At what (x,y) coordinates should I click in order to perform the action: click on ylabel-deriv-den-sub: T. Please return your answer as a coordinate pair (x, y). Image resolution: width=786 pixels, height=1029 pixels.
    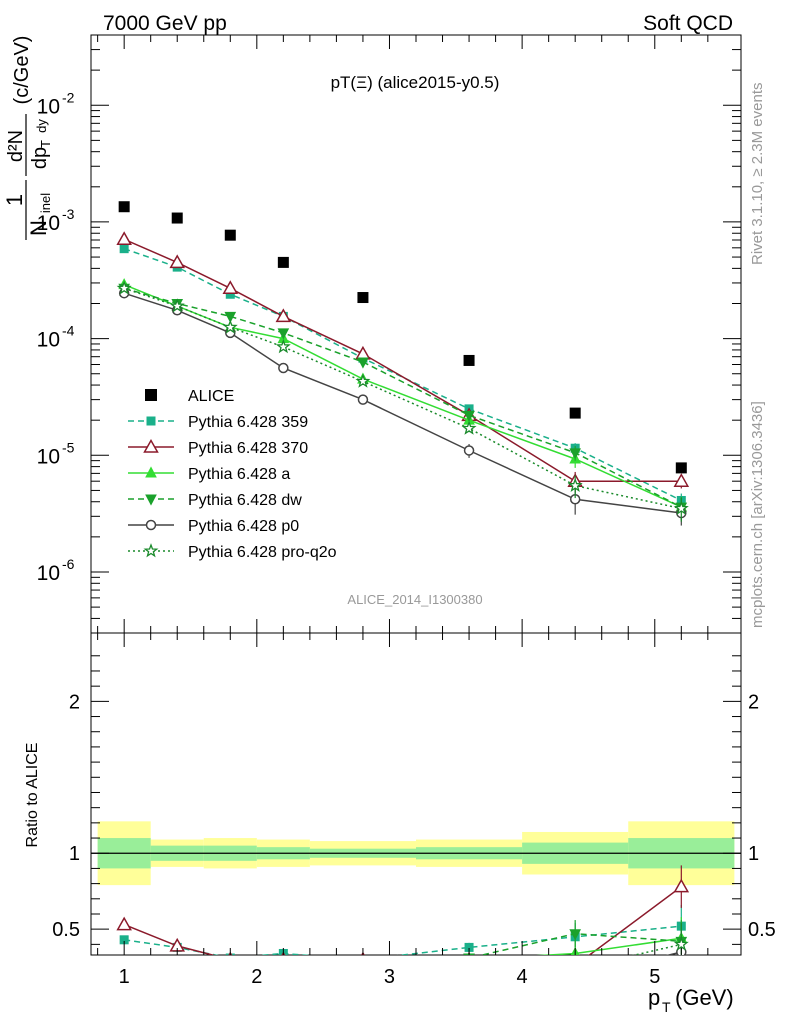
    Looking at the image, I should click on (45, 144).